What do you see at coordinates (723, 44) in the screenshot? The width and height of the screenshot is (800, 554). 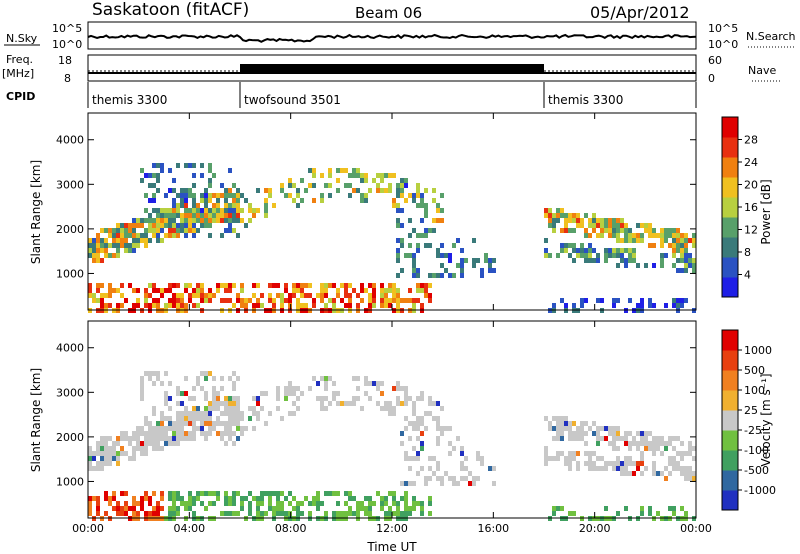 I see `noise-rtick-bottom: 10^0` at bounding box center [723, 44].